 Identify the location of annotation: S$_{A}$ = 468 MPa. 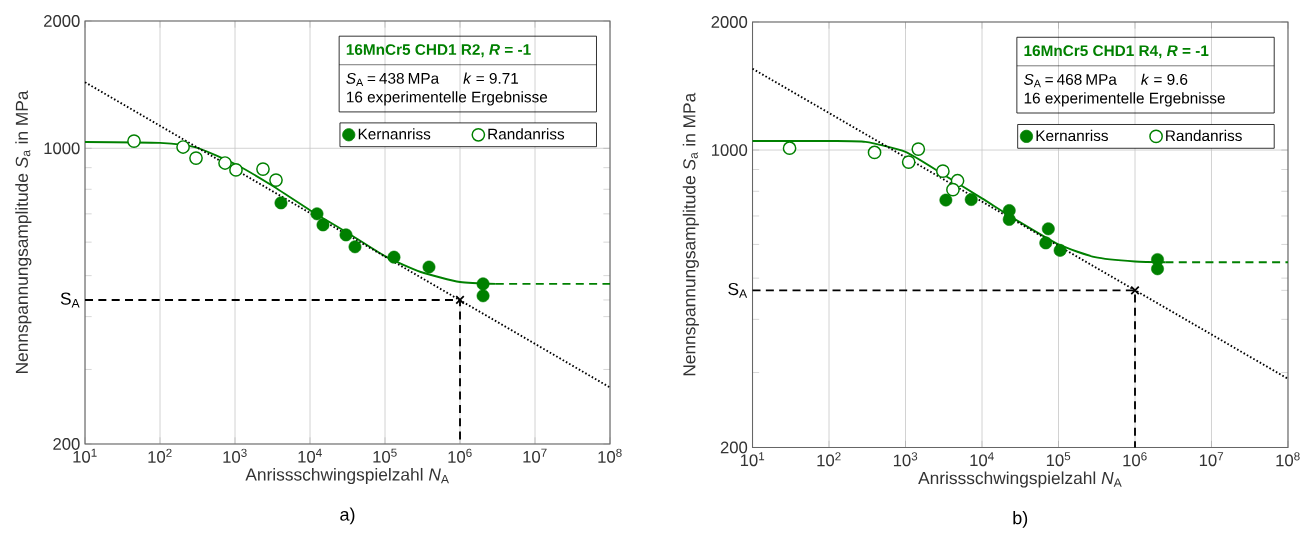
(1070, 81).